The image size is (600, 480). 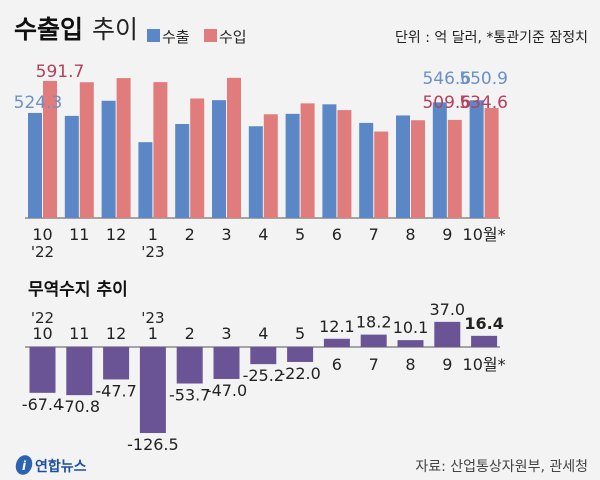 I want to click on value-label: 16.4, so click(x=483, y=323).